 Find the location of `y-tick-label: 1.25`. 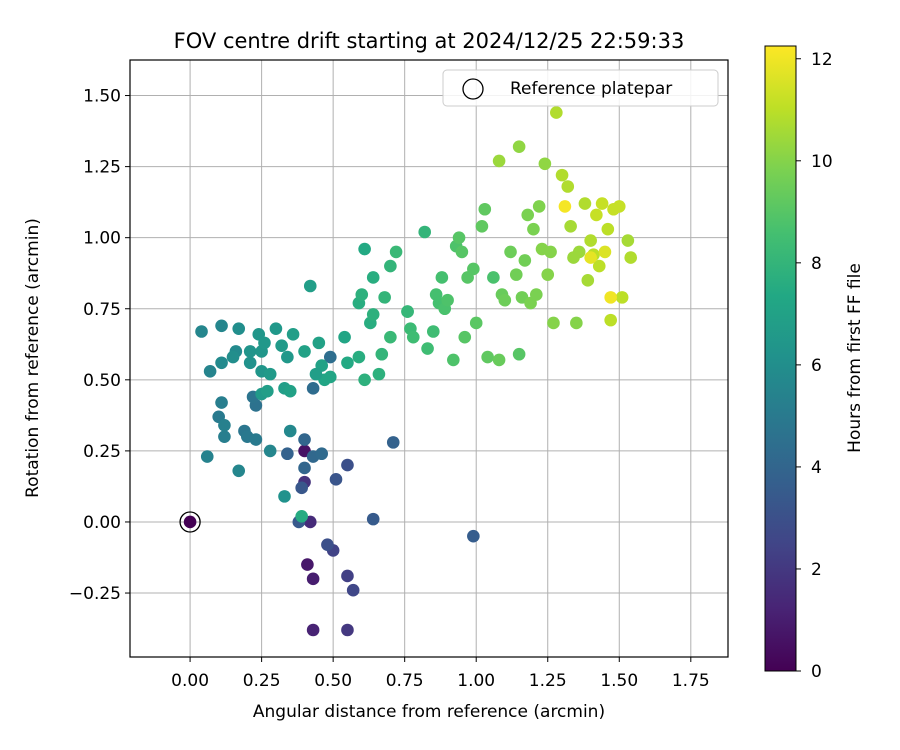

y-tick-label: 1.25 is located at coordinates (102, 168).